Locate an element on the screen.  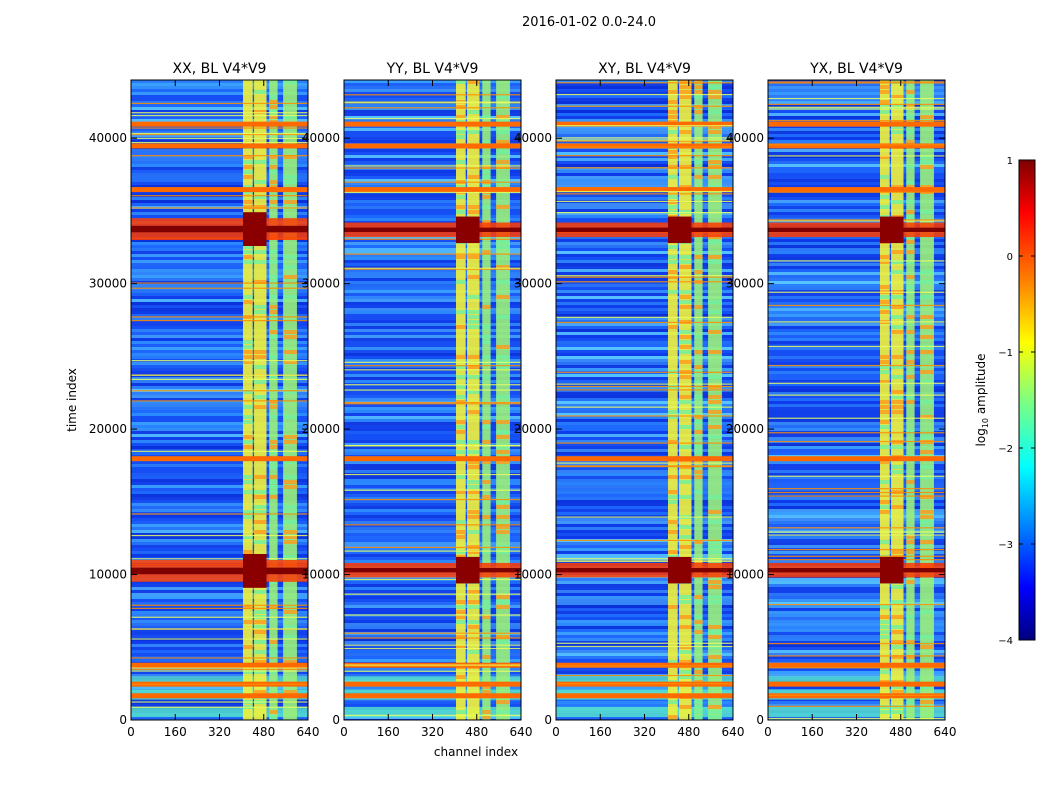
panel-title: YX, BL V4*V9 is located at coordinates (856, 69).